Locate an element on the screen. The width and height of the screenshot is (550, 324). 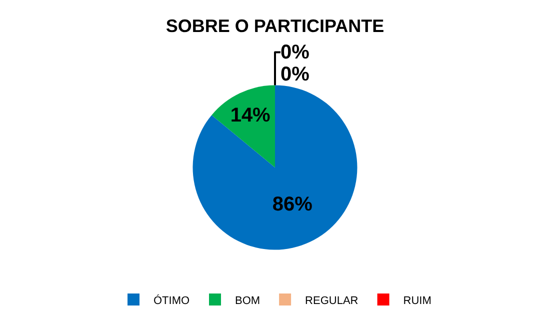
legend-label: REGULAR is located at coordinates (331, 300).